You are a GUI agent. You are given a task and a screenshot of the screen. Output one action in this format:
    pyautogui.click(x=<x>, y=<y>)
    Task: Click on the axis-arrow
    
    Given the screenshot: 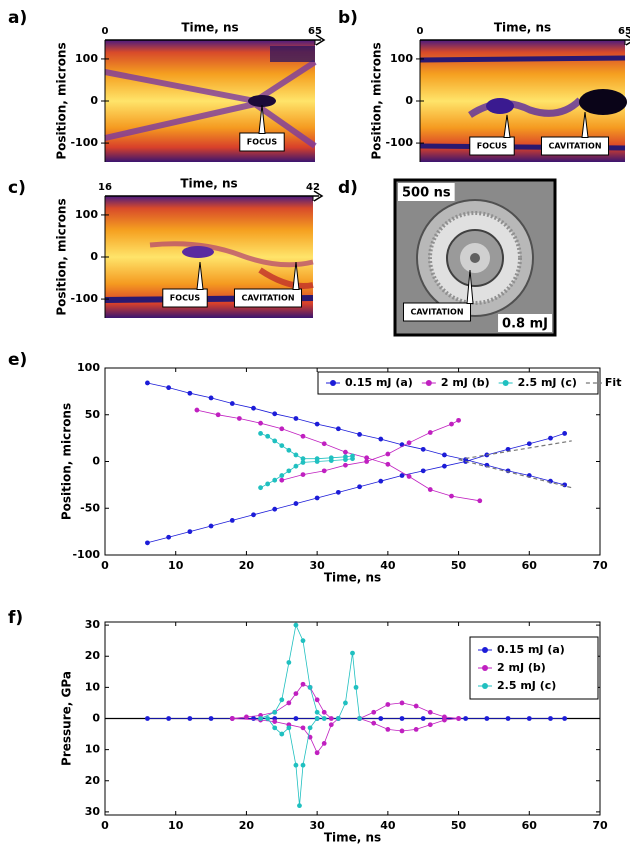 What is the action you would take?
    pyautogui.click(x=320, y=40)
    